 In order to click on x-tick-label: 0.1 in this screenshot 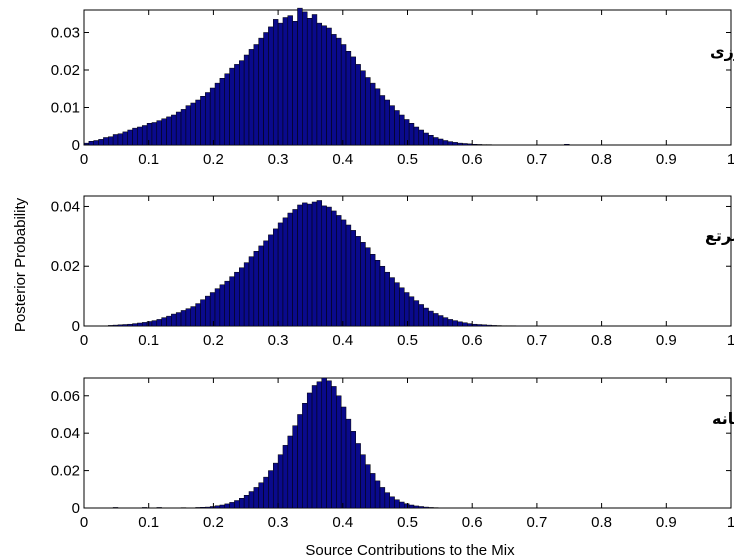, I will do `click(148, 522)`.